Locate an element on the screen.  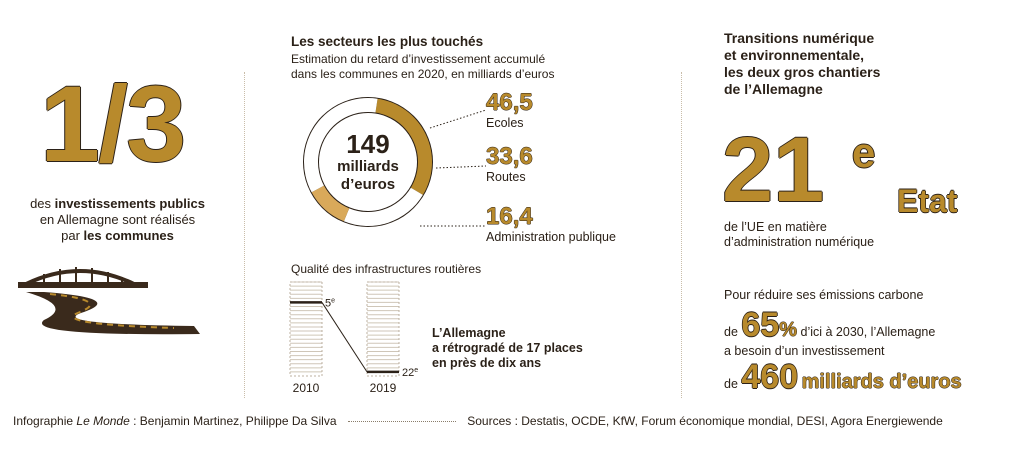
rank-year-2010: 2010 is located at coordinates (306, 388).